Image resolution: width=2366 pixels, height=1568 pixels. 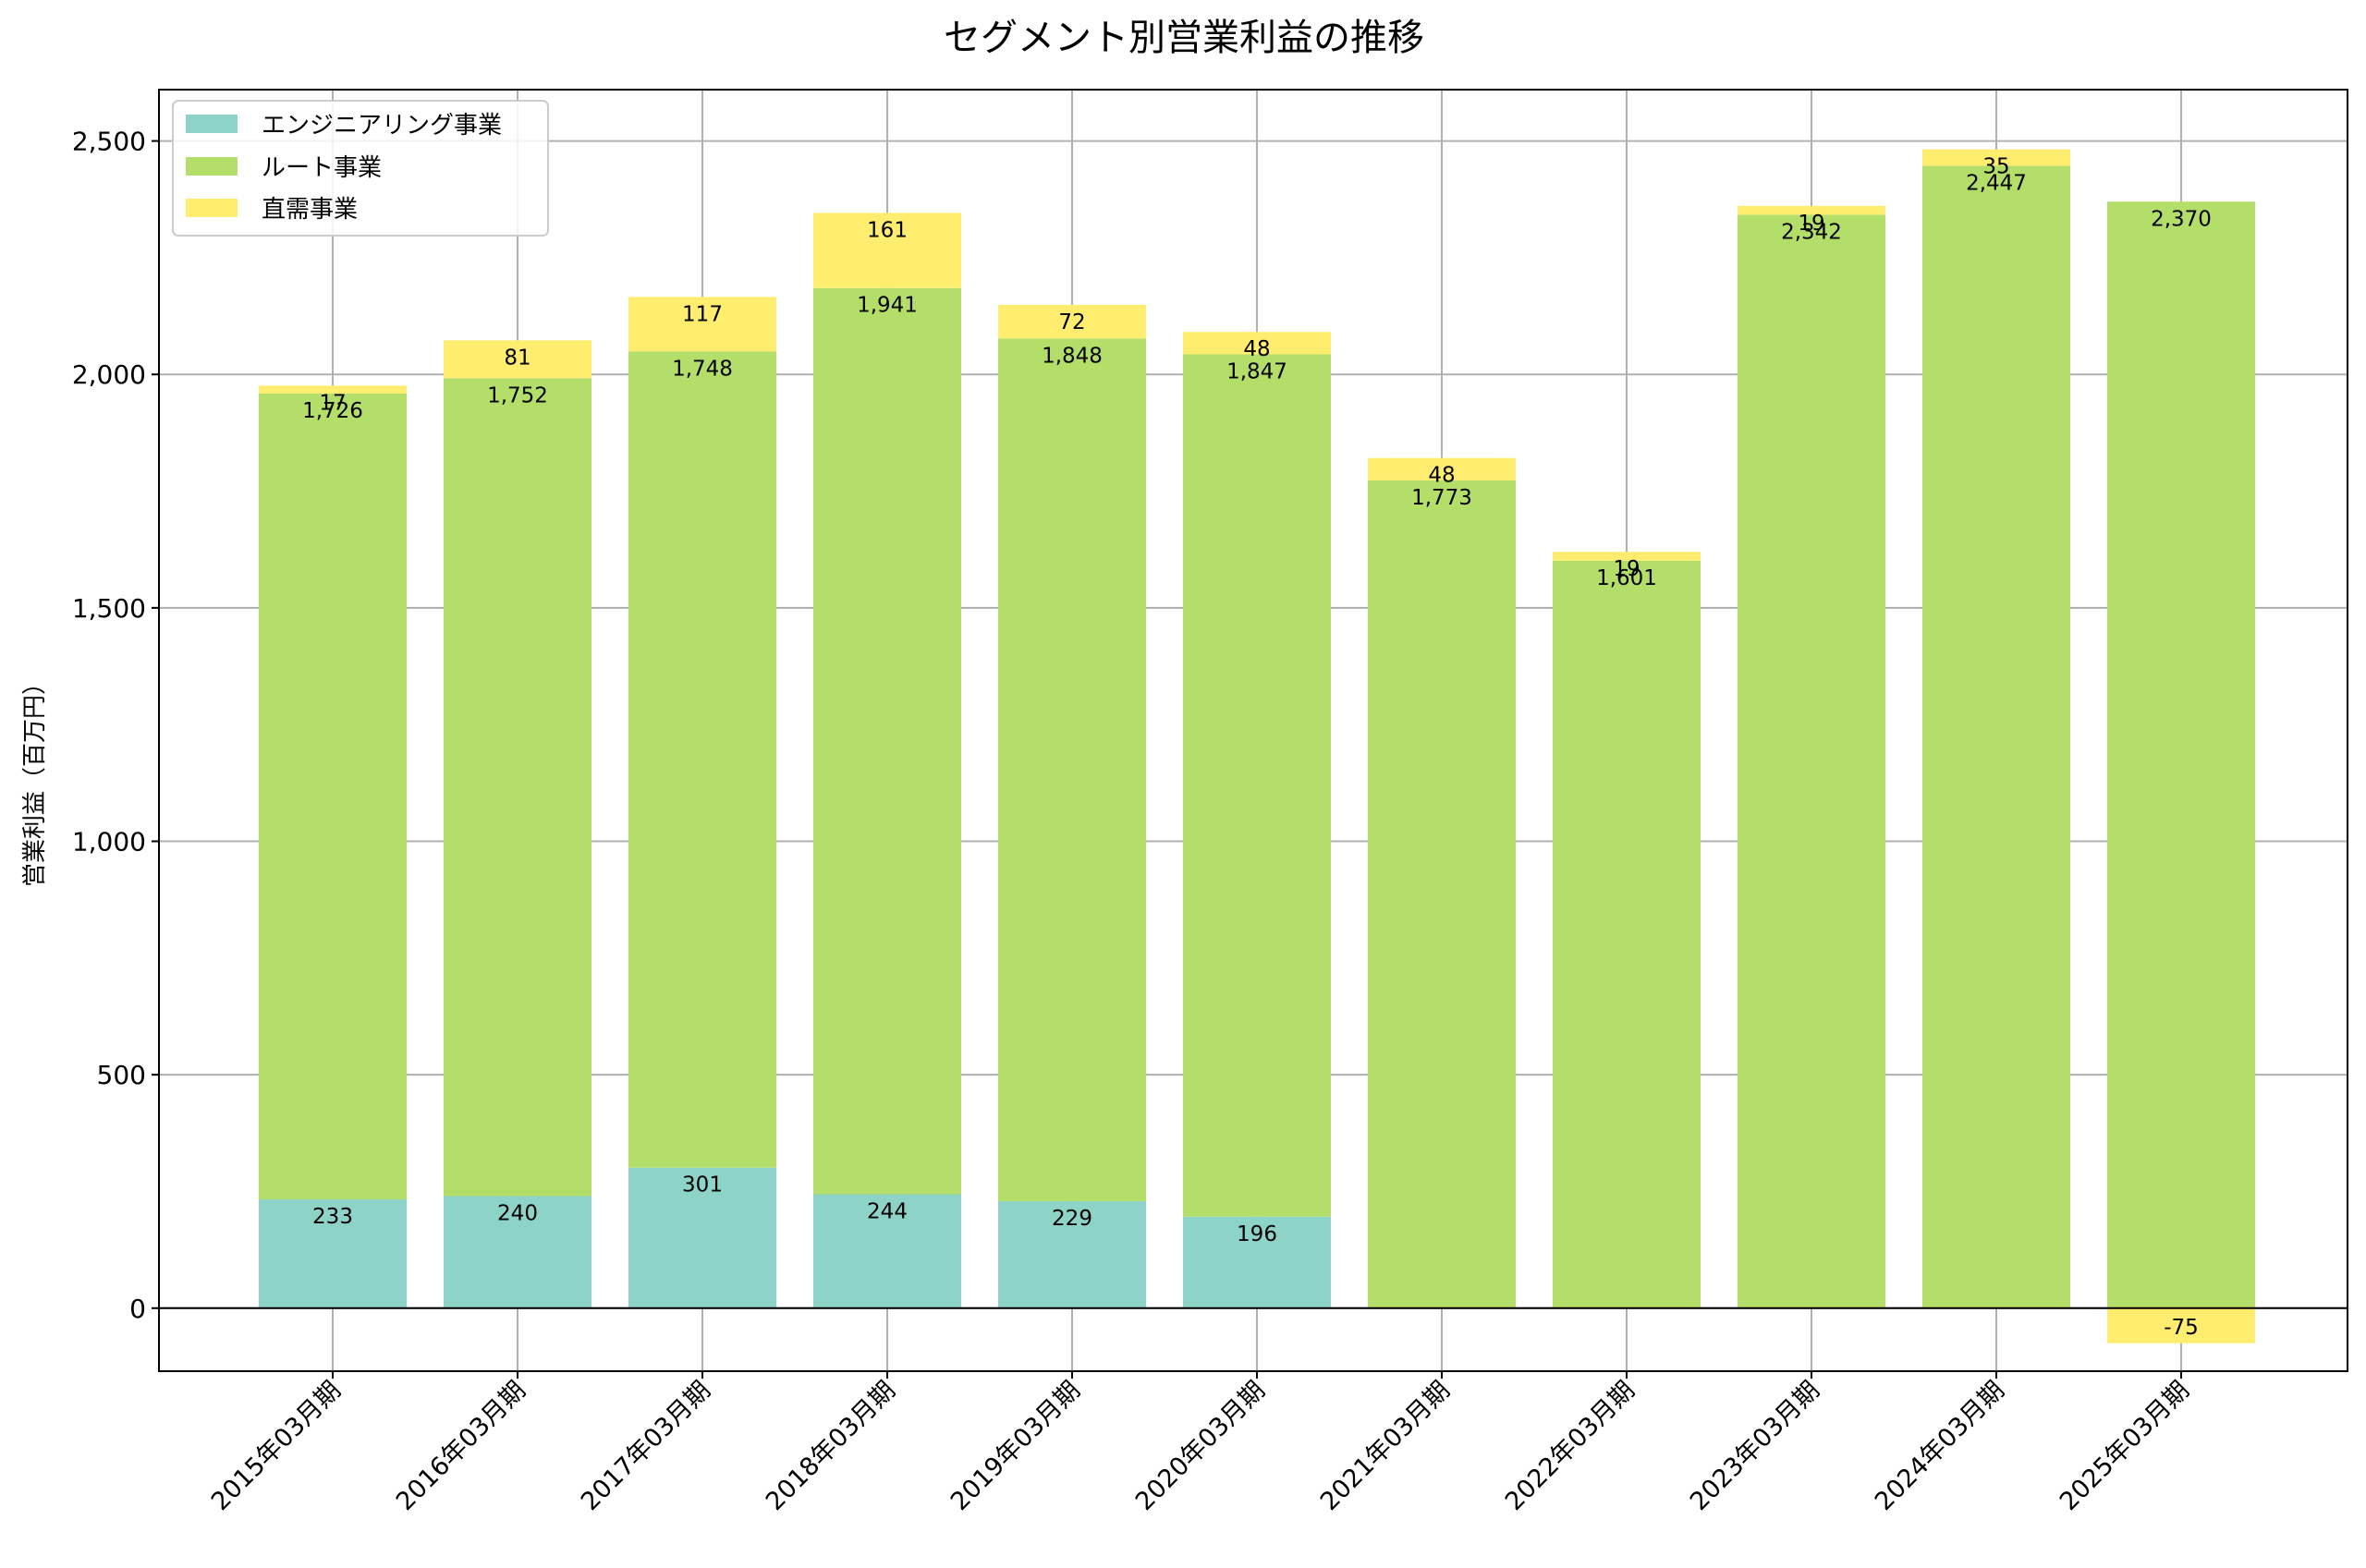 What do you see at coordinates (35, 779) in the screenshot?
I see `y-axis-label: 営業利益（百万円）` at bounding box center [35, 779].